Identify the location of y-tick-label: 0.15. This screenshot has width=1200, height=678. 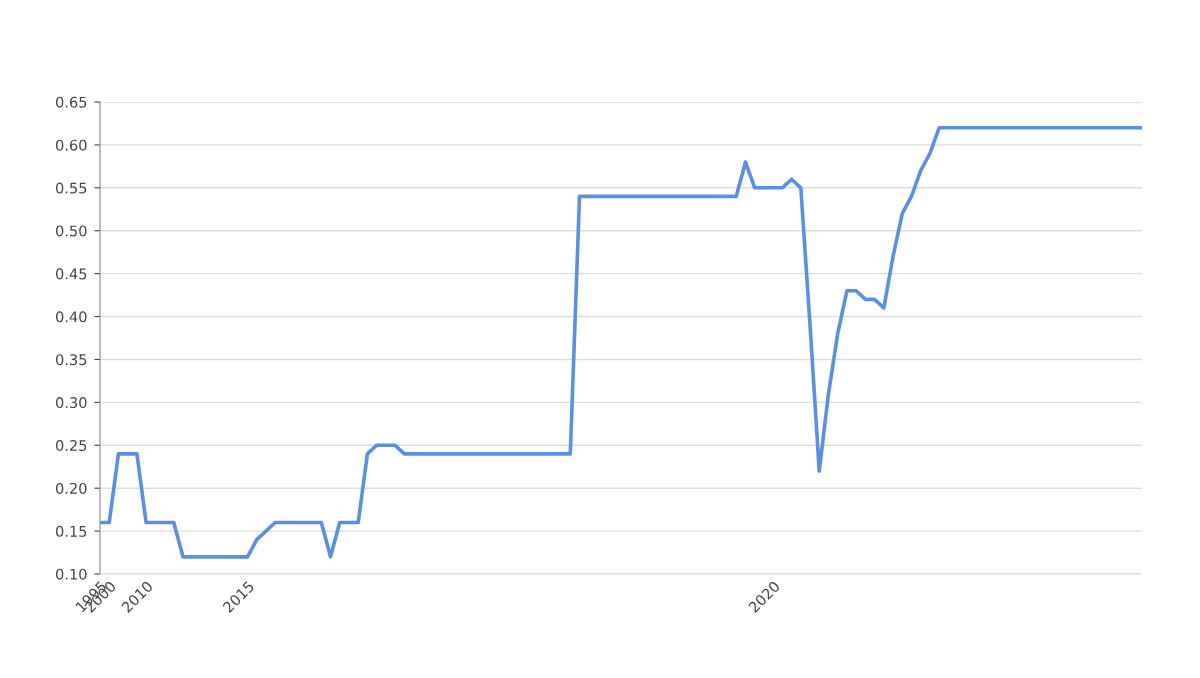
(71, 531).